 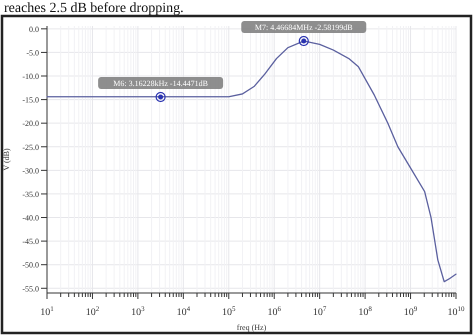 What do you see at coordinates (183, 311) in the screenshot?
I see `x-tick-label: 10$^{4}$` at bounding box center [183, 311].